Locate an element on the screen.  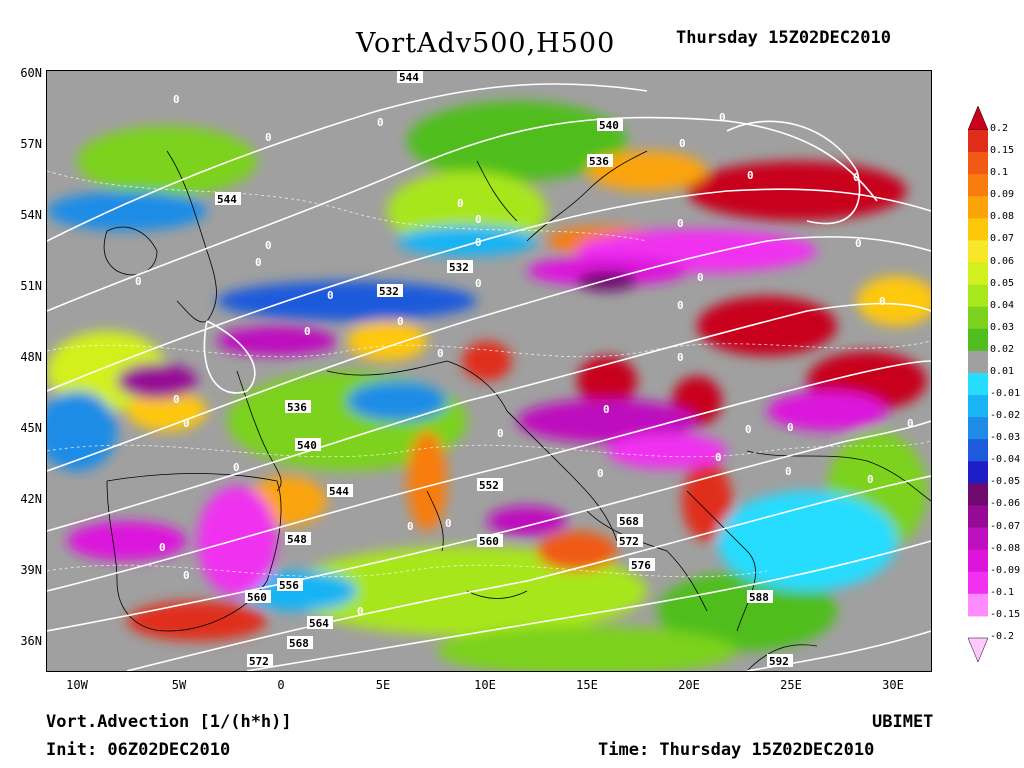
height-label: 536 is located at coordinates (297, 407).